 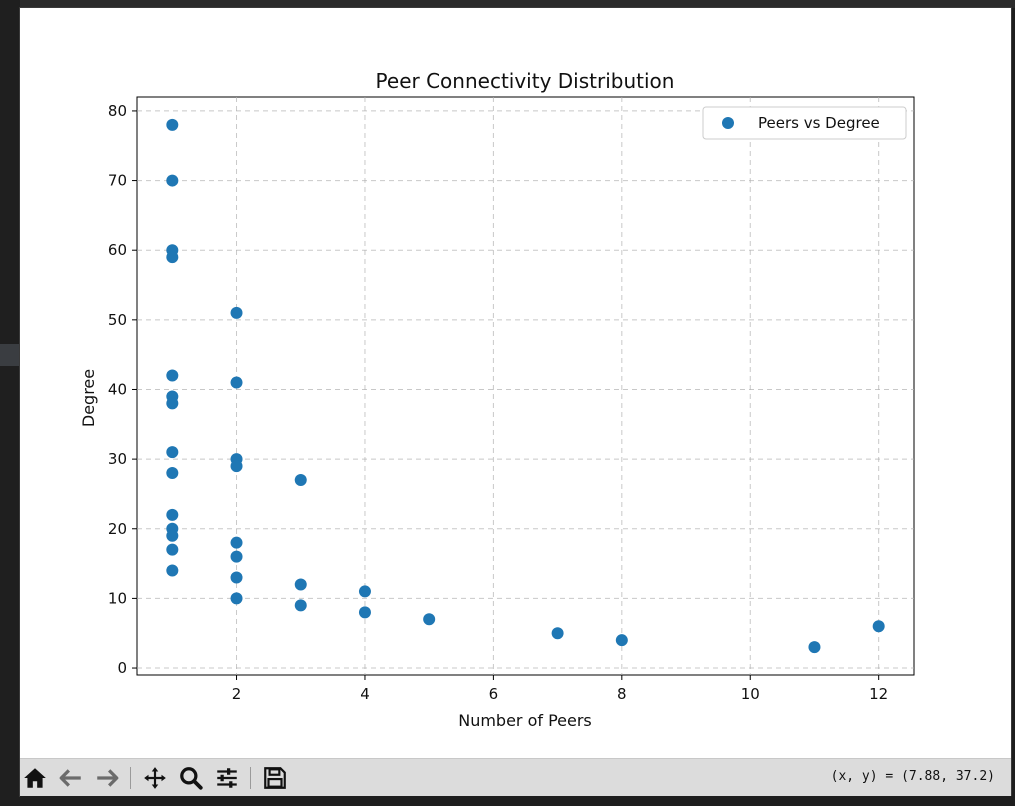 What do you see at coordinates (878, 694) in the screenshot?
I see `x-tick-label: 12` at bounding box center [878, 694].